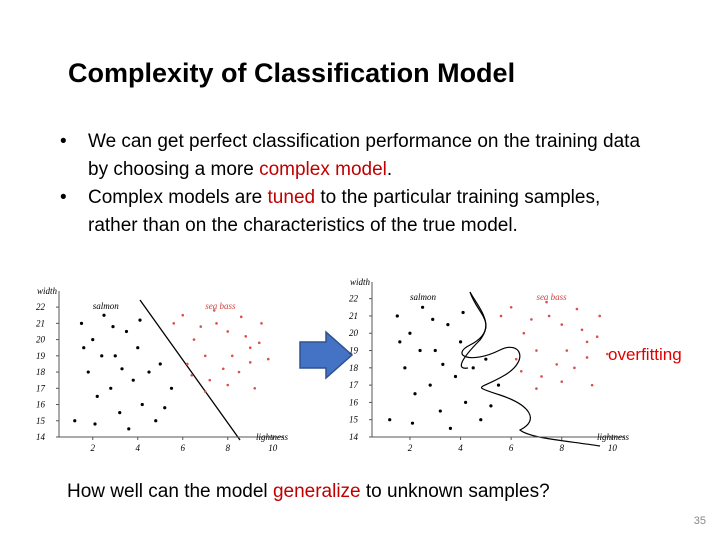 This screenshot has width=720, height=540. What do you see at coordinates (41, 437) in the screenshot?
I see `y-tick-label: 14` at bounding box center [41, 437].